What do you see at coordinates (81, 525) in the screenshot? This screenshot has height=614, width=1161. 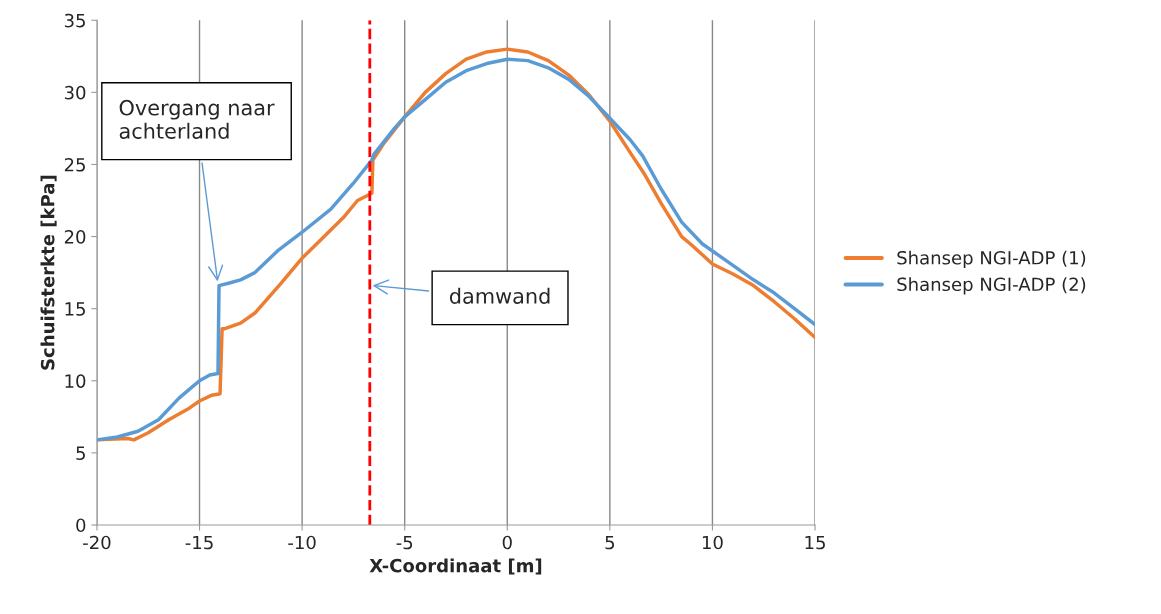 I see `y-tick-label: 0` at bounding box center [81, 525].